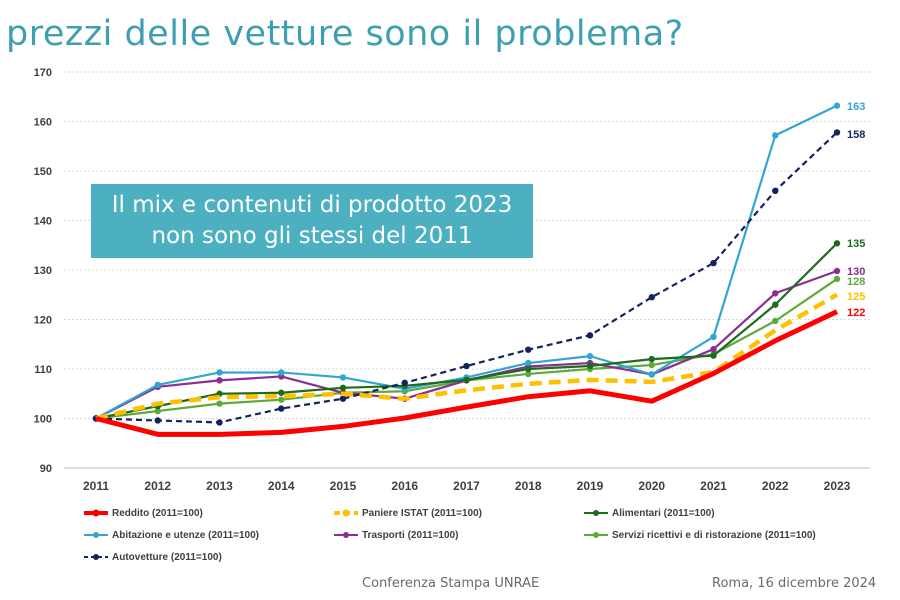 This screenshot has width=900, height=600. Describe the element at coordinates (651, 486) in the screenshot. I see `x-tick-label: 2020` at that location.